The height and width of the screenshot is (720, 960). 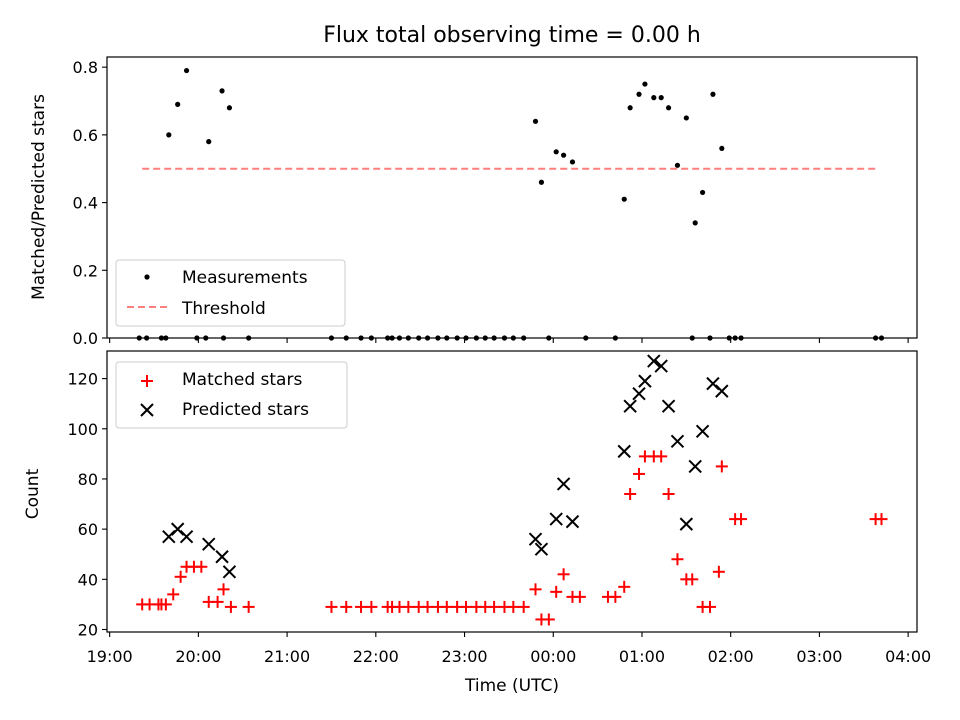 I want to click on top-legend: Measurements Threshold, so click(x=230, y=293).